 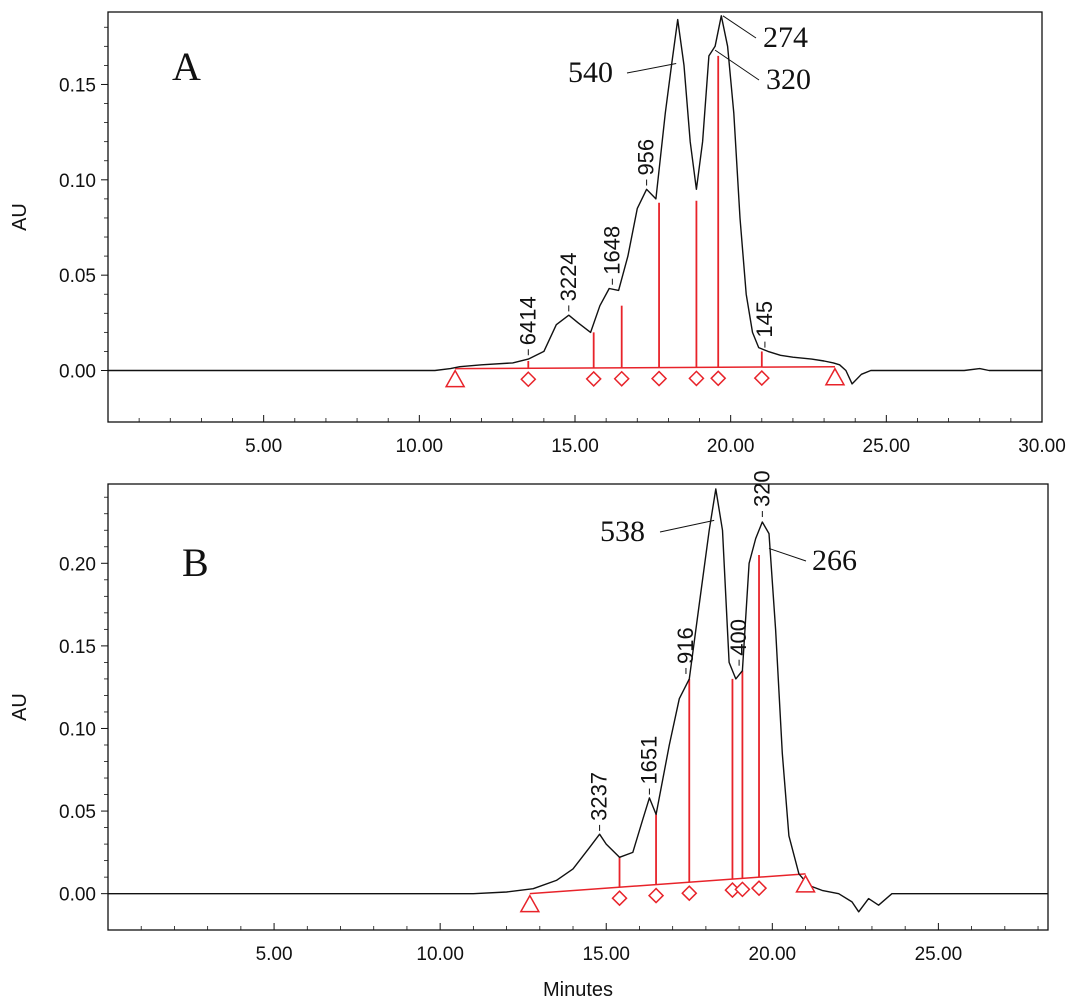 What do you see at coordinates (568, 276) in the screenshot?
I see `peak-label: 3224` at bounding box center [568, 276].